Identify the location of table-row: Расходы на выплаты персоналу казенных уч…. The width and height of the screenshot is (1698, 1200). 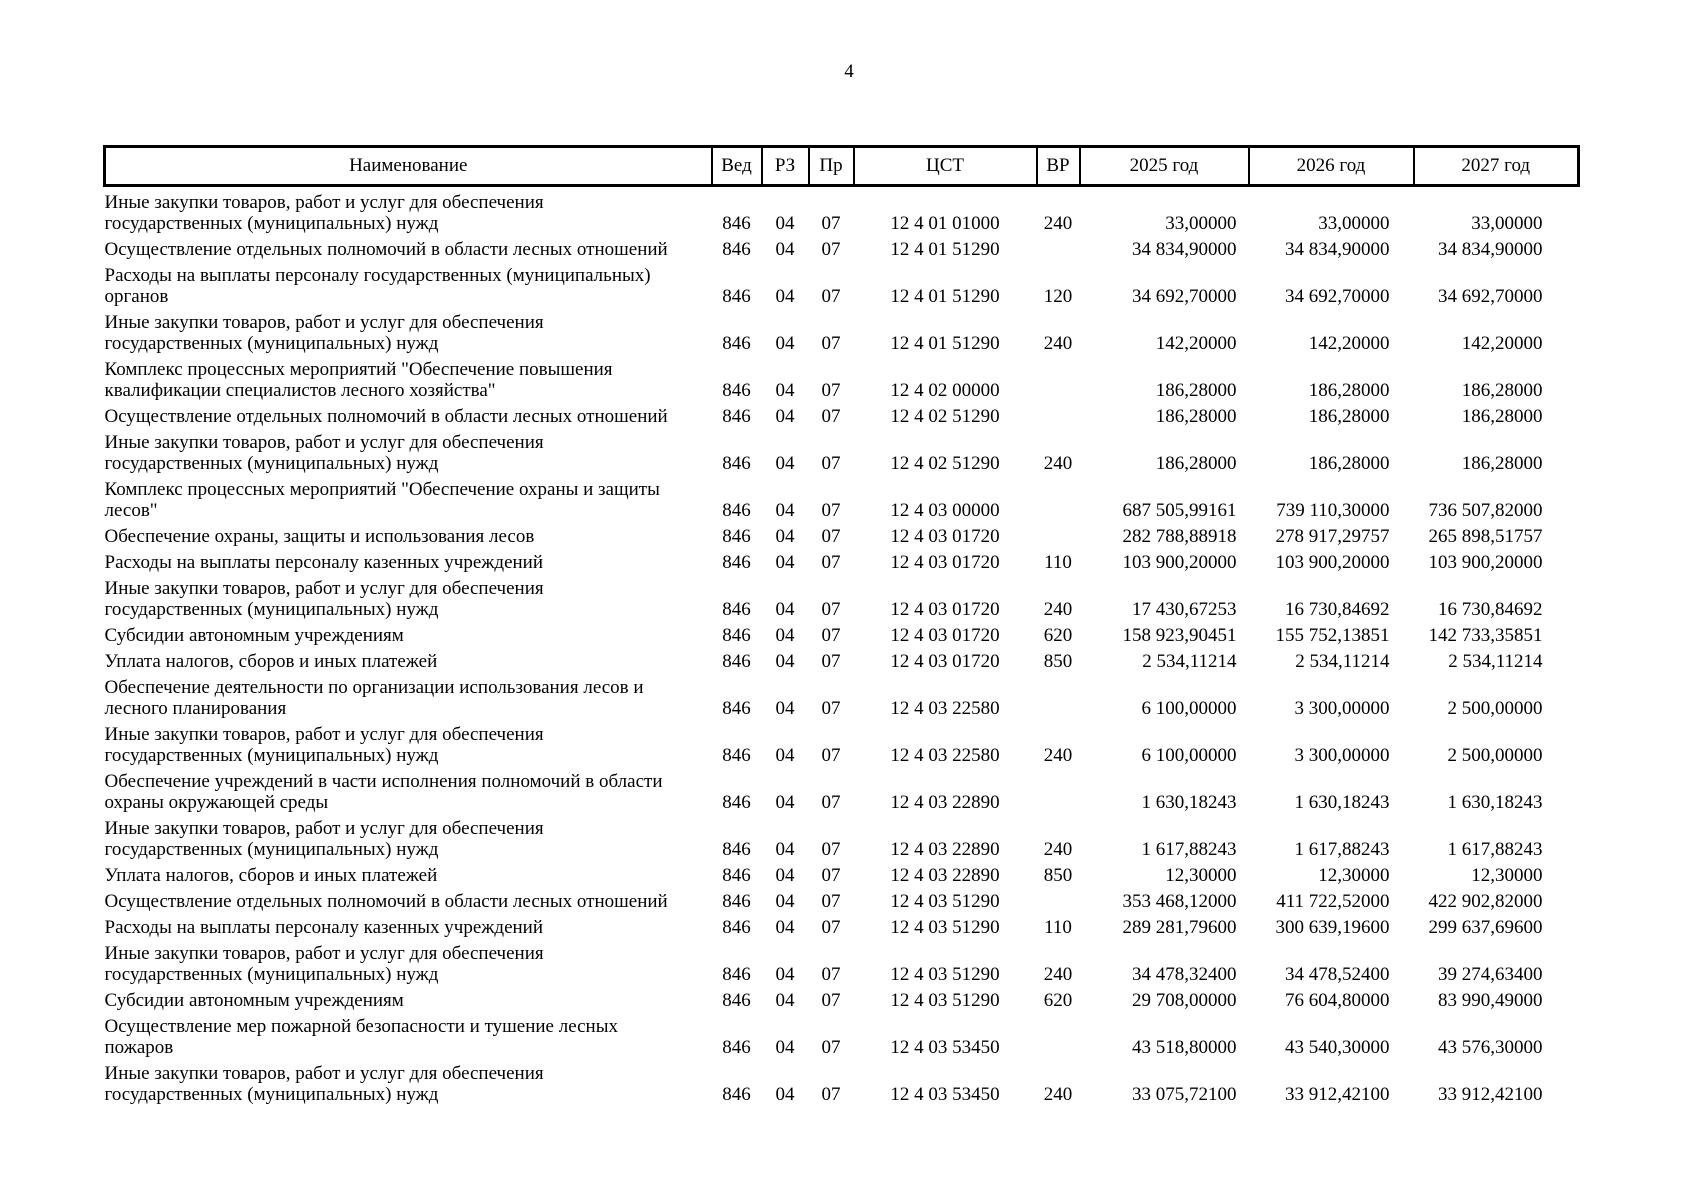
(842, 563).